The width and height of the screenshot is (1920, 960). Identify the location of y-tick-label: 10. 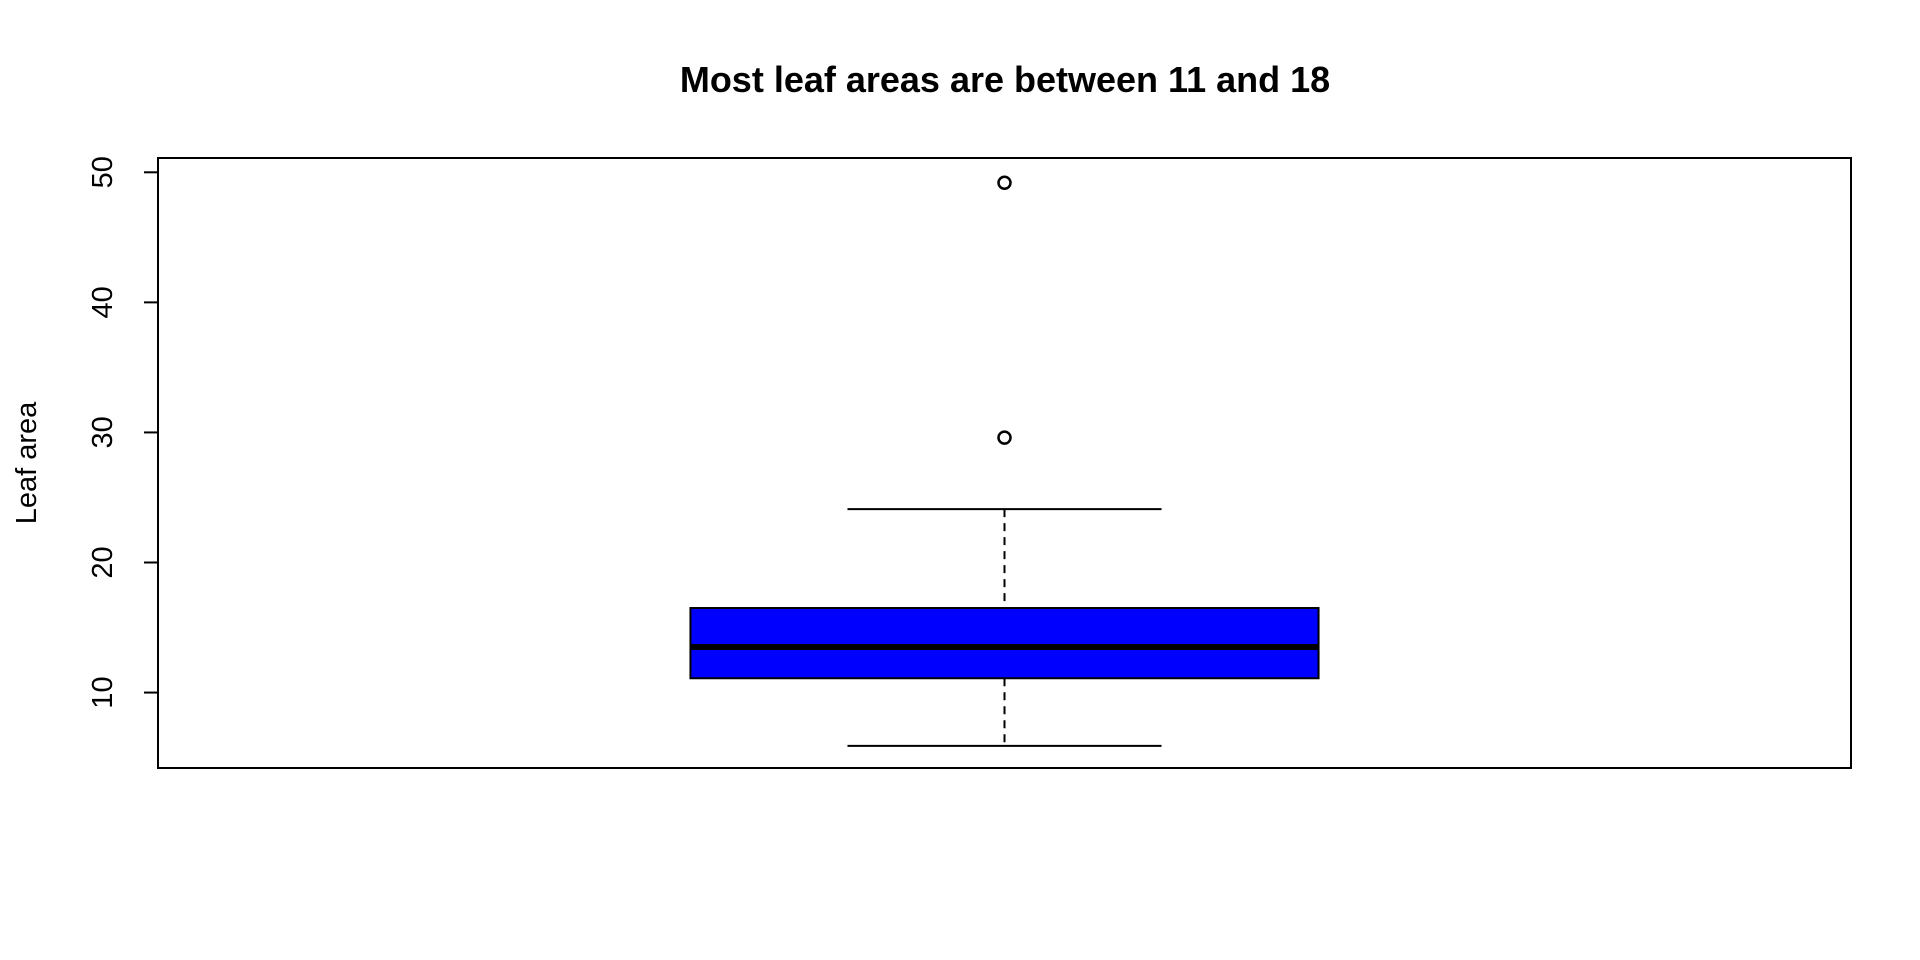
(103, 692).